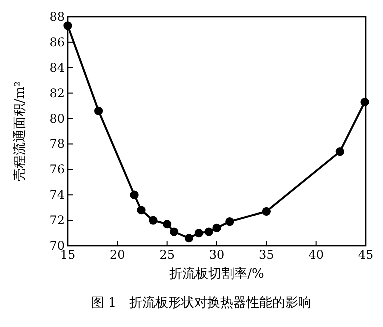  What do you see at coordinates (57, 169) in the screenshot?
I see `y-tick-label: 76` at bounding box center [57, 169].